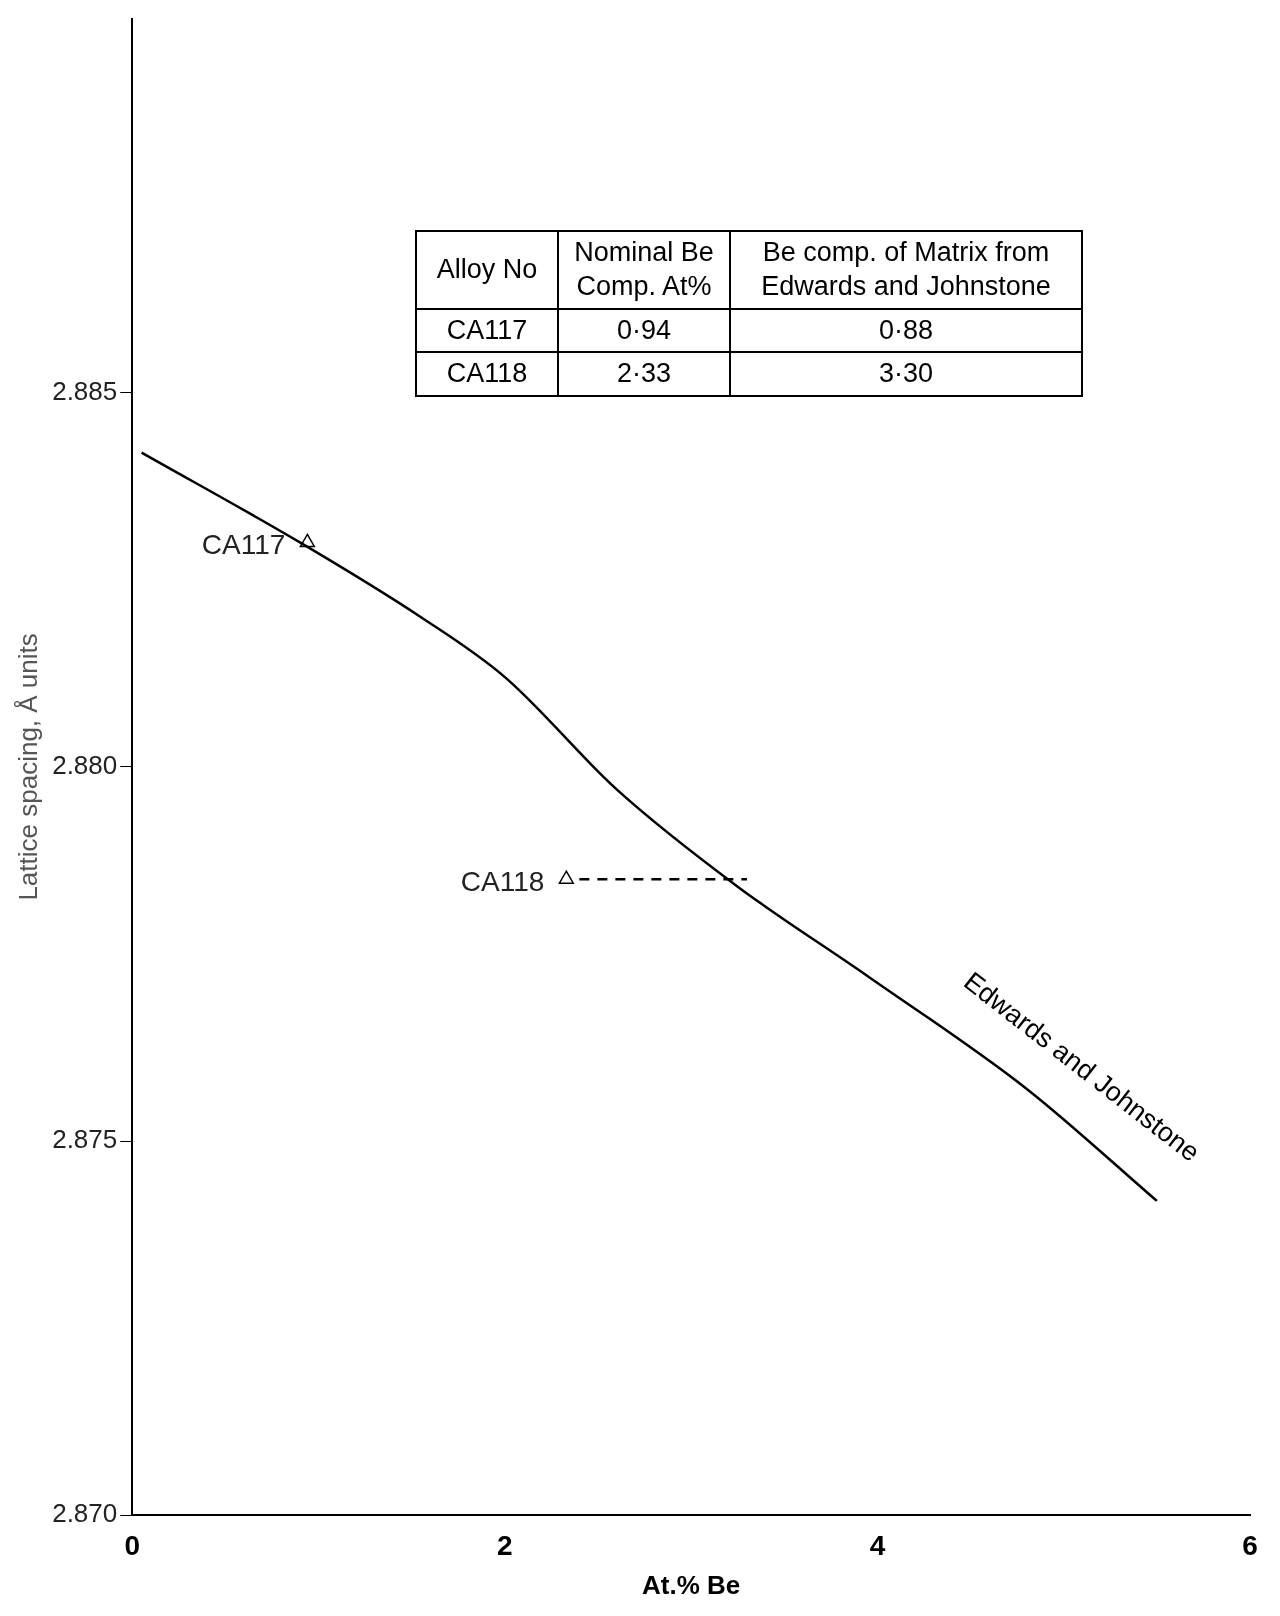 The width and height of the screenshot is (1280, 1616). What do you see at coordinates (691, 1584) in the screenshot?
I see `x-axis-title: At.% Be` at bounding box center [691, 1584].